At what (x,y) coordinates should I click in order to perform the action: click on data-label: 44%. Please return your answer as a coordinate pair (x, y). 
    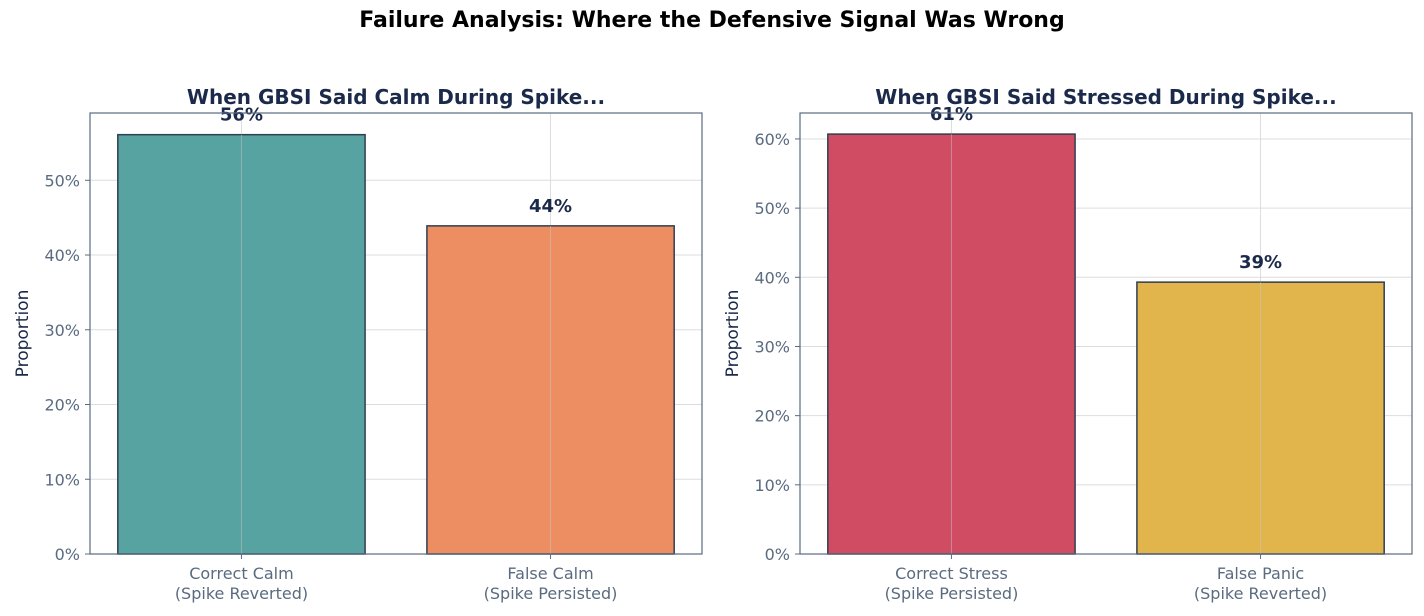
    Looking at the image, I should click on (550, 206).